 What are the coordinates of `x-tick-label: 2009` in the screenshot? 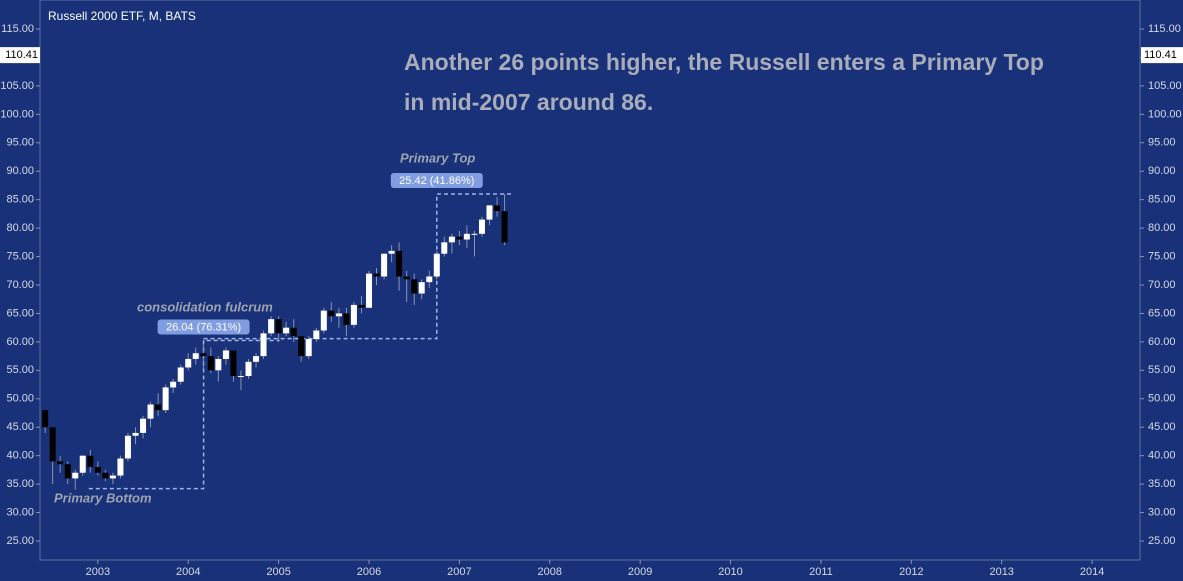 It's located at (640, 572).